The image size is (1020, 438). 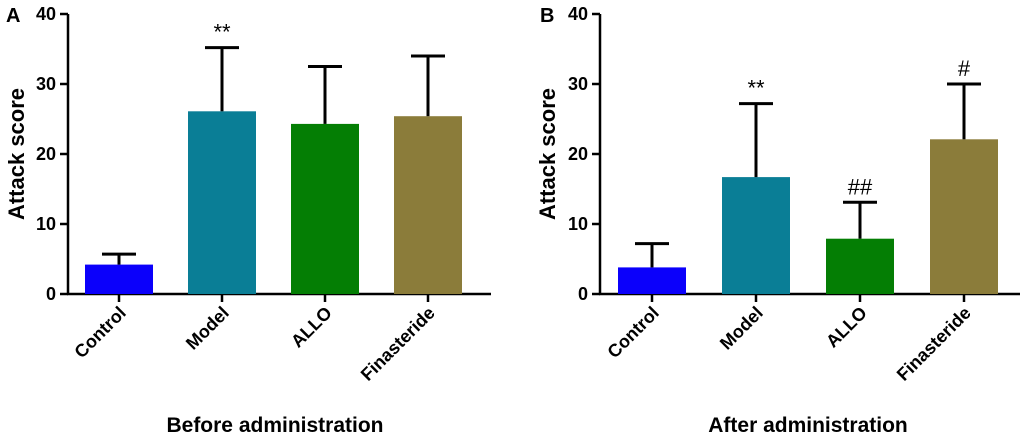 I want to click on significance-annotation: ##, so click(x=860, y=186).